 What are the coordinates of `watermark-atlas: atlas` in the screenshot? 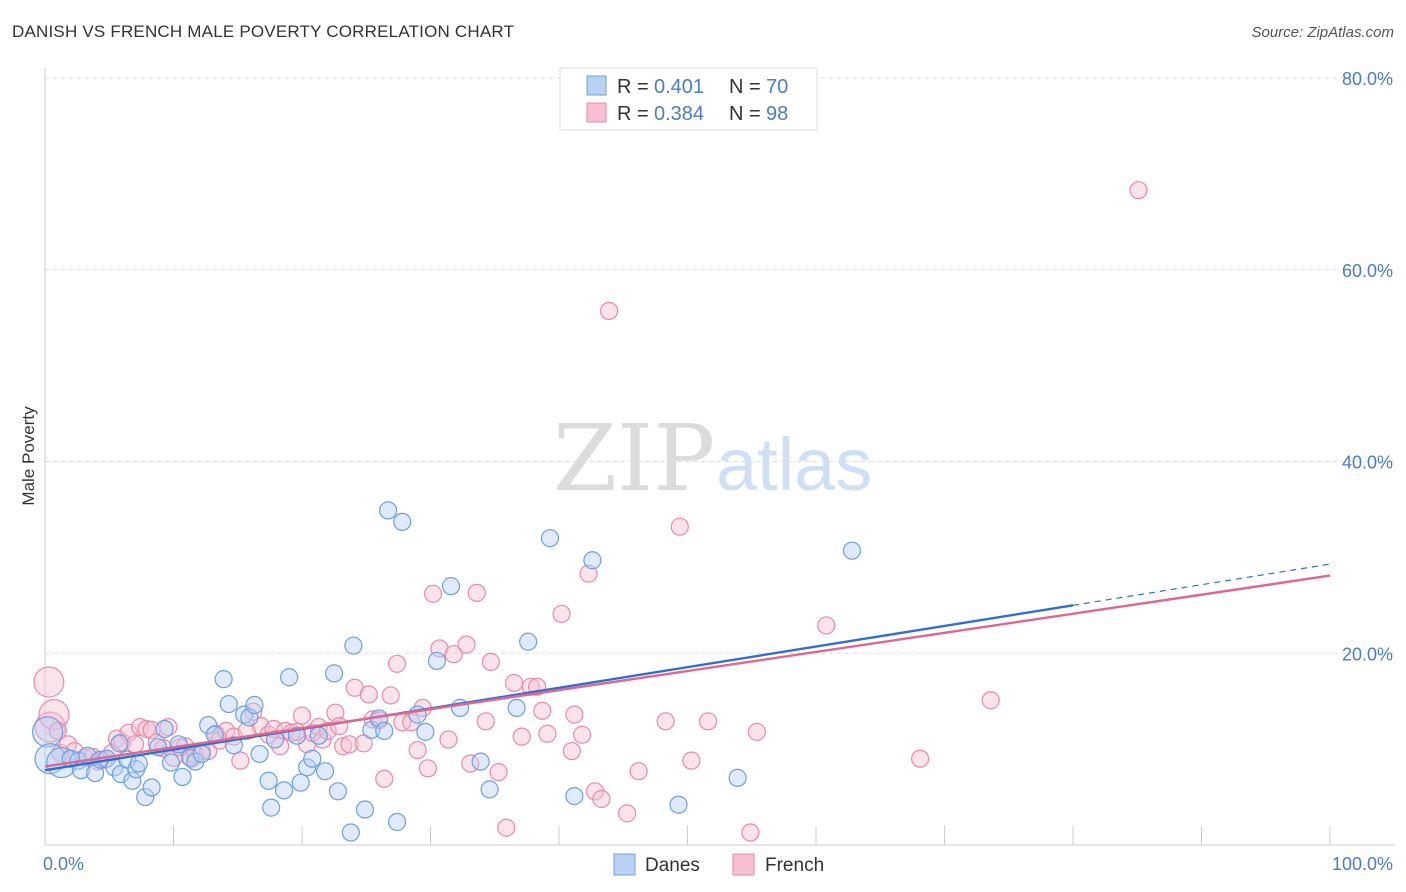 It's located at (794, 464).